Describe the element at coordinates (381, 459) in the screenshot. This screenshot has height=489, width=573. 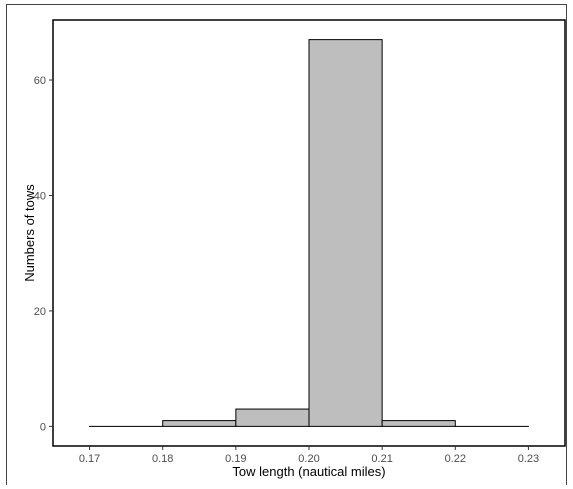
I see `x-tick-label-4: 0.21` at that location.